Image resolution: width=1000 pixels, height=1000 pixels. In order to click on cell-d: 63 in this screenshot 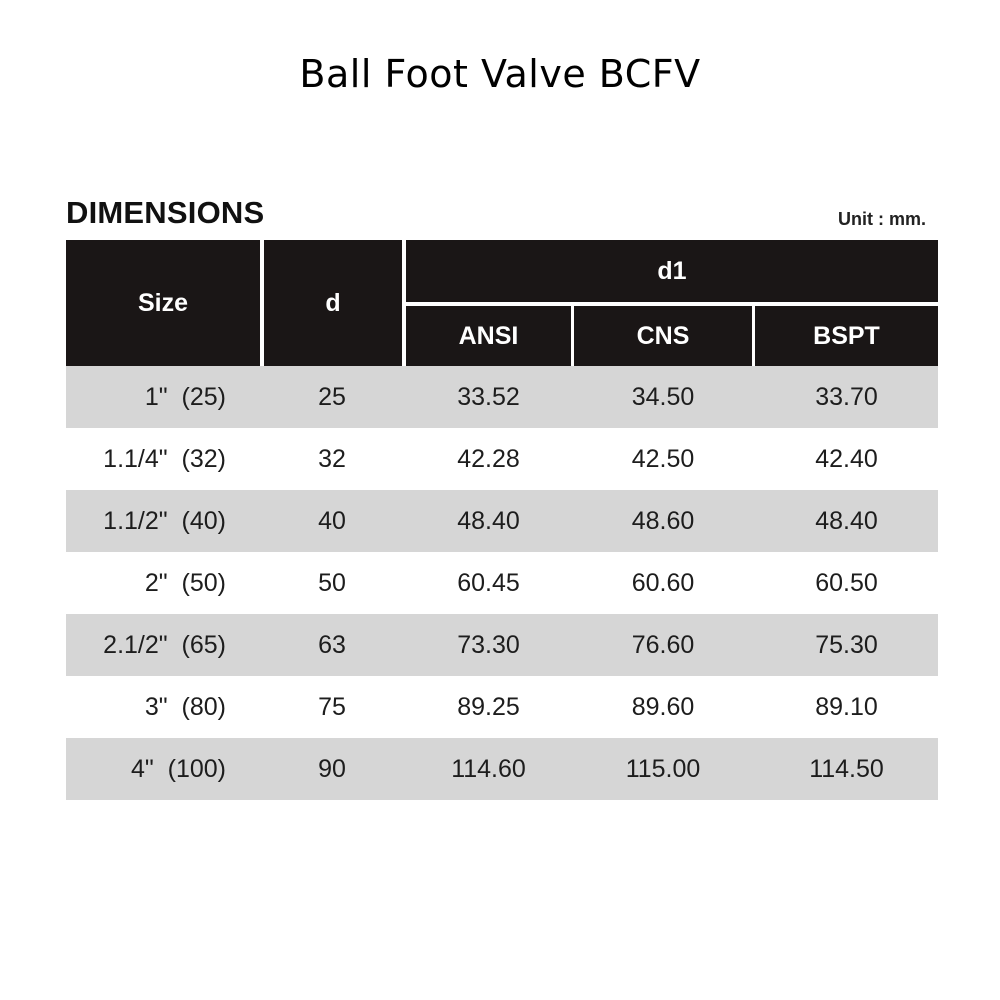, I will do `click(332, 644)`.